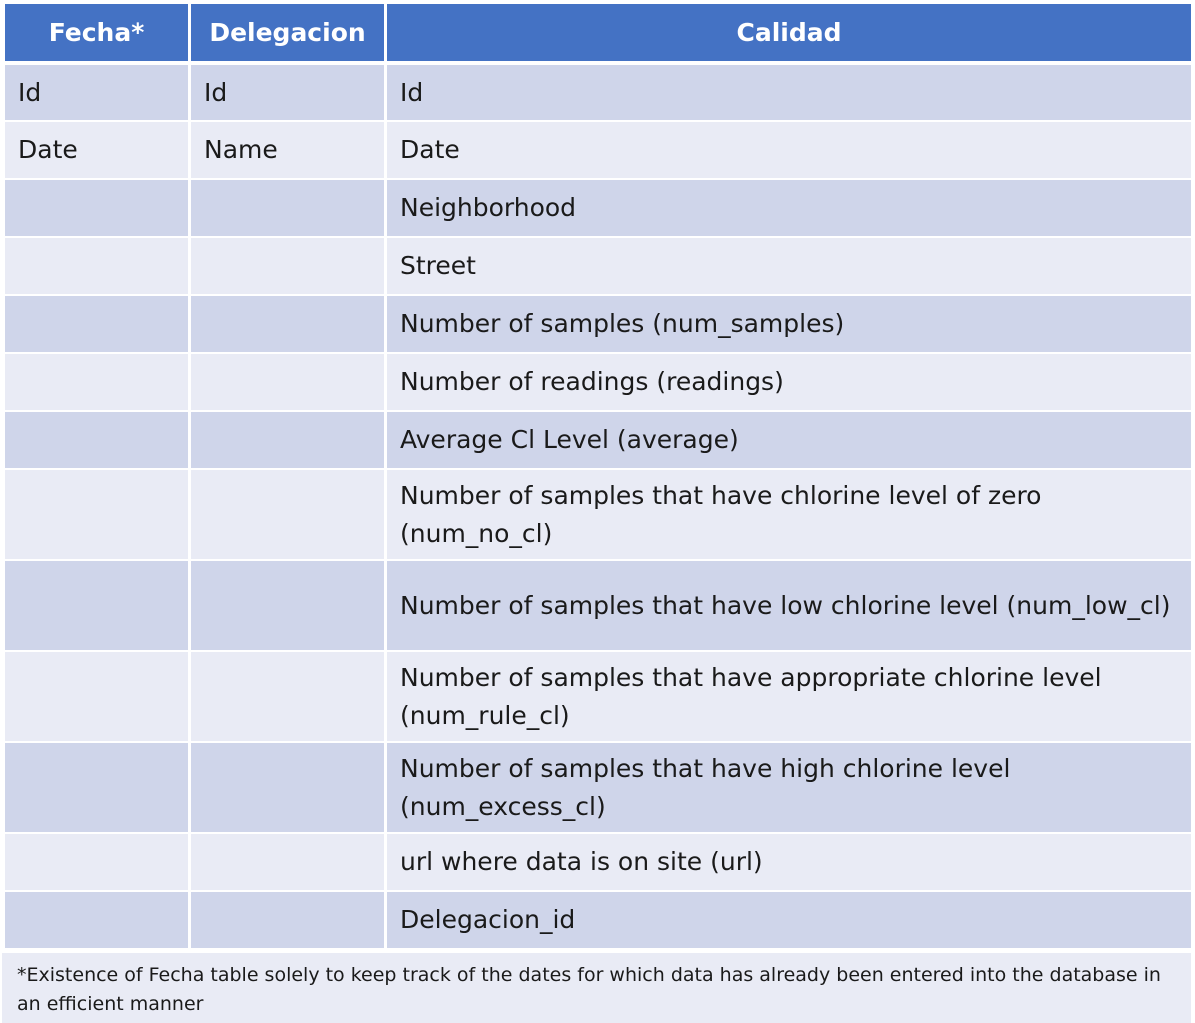  Describe the element at coordinates (287, 92) in the screenshot. I see `delegacion-cell: Id` at that location.